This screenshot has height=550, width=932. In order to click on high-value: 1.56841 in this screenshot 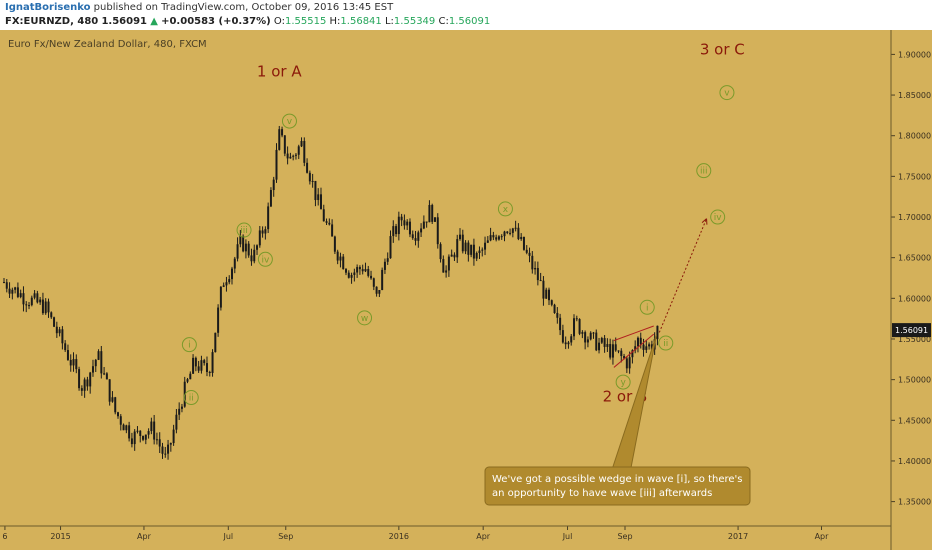, I will do `click(361, 21)`.